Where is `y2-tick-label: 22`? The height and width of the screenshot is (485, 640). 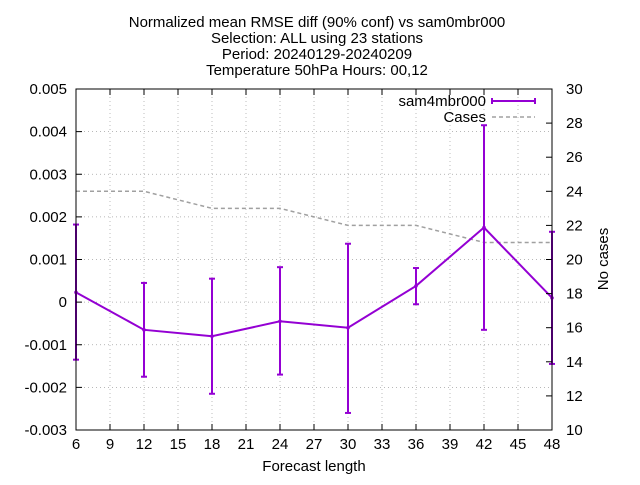 y2-tick-label: 22 is located at coordinates (574, 225).